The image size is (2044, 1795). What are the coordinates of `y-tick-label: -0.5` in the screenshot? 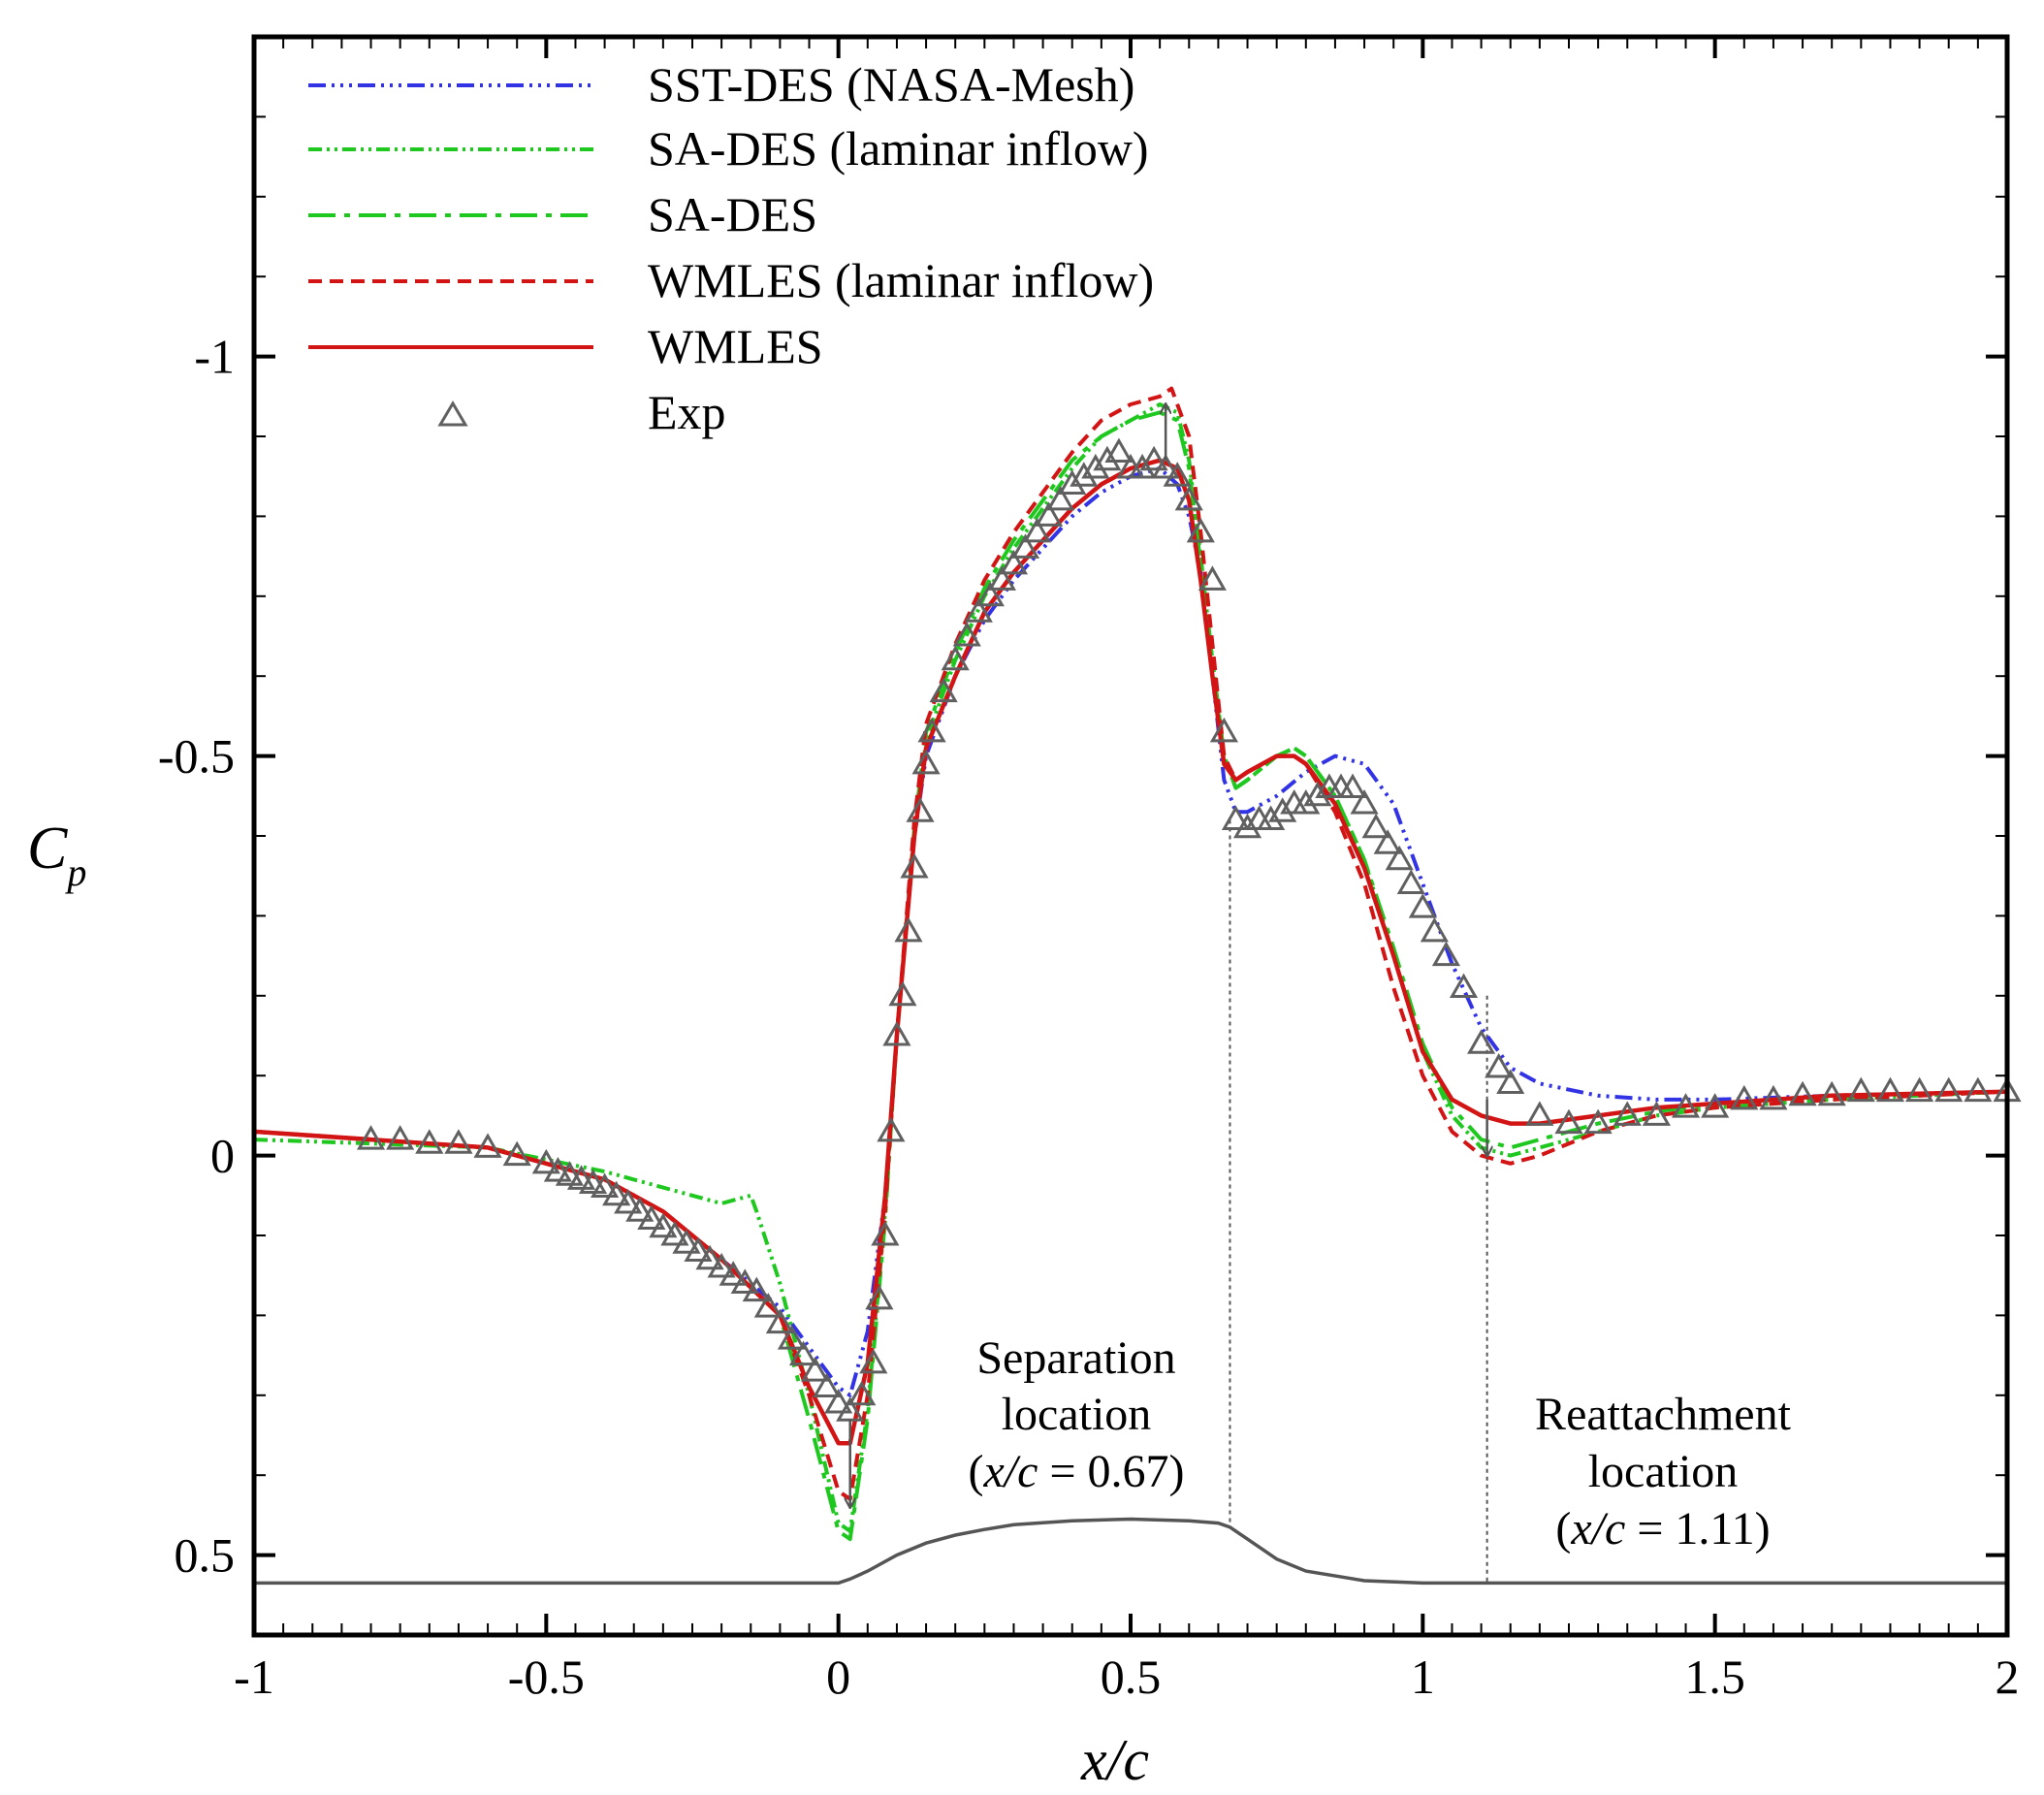 It's located at (196, 756).